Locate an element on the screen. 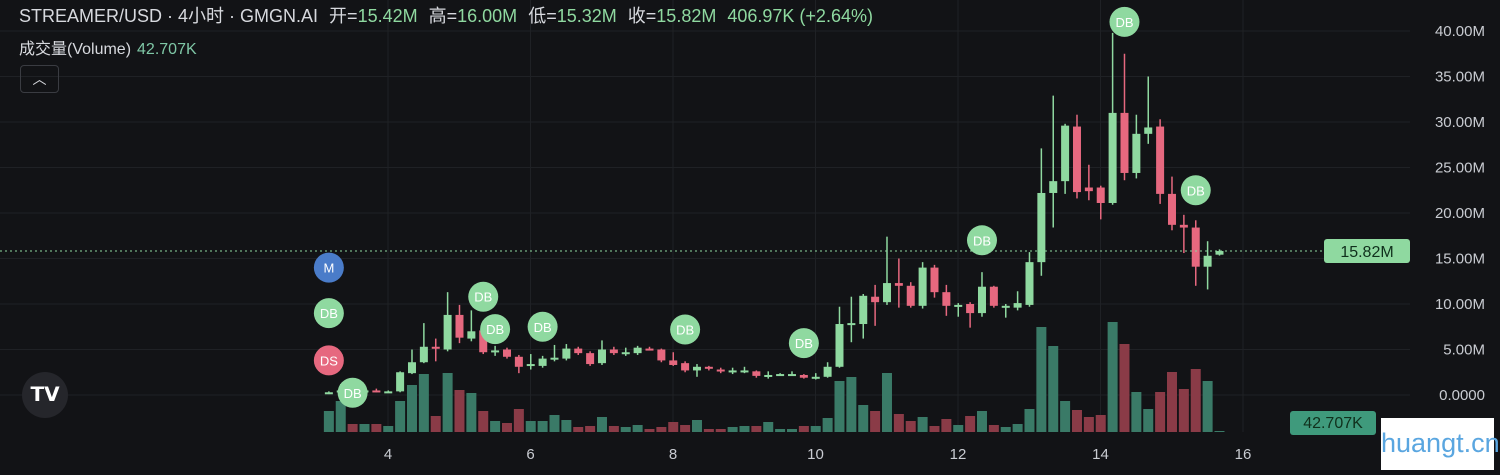  low-value: 15.32M is located at coordinates (586, 16).